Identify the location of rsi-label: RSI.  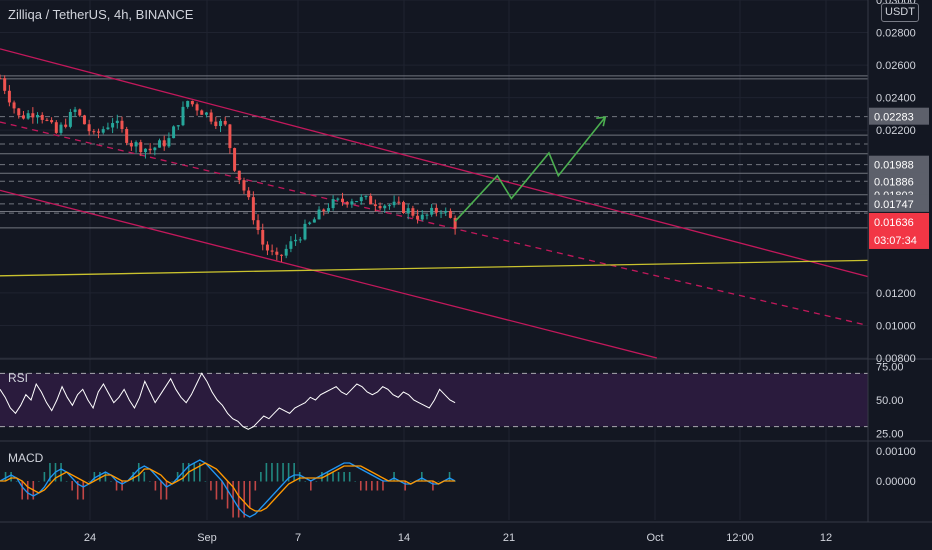
(18, 378).